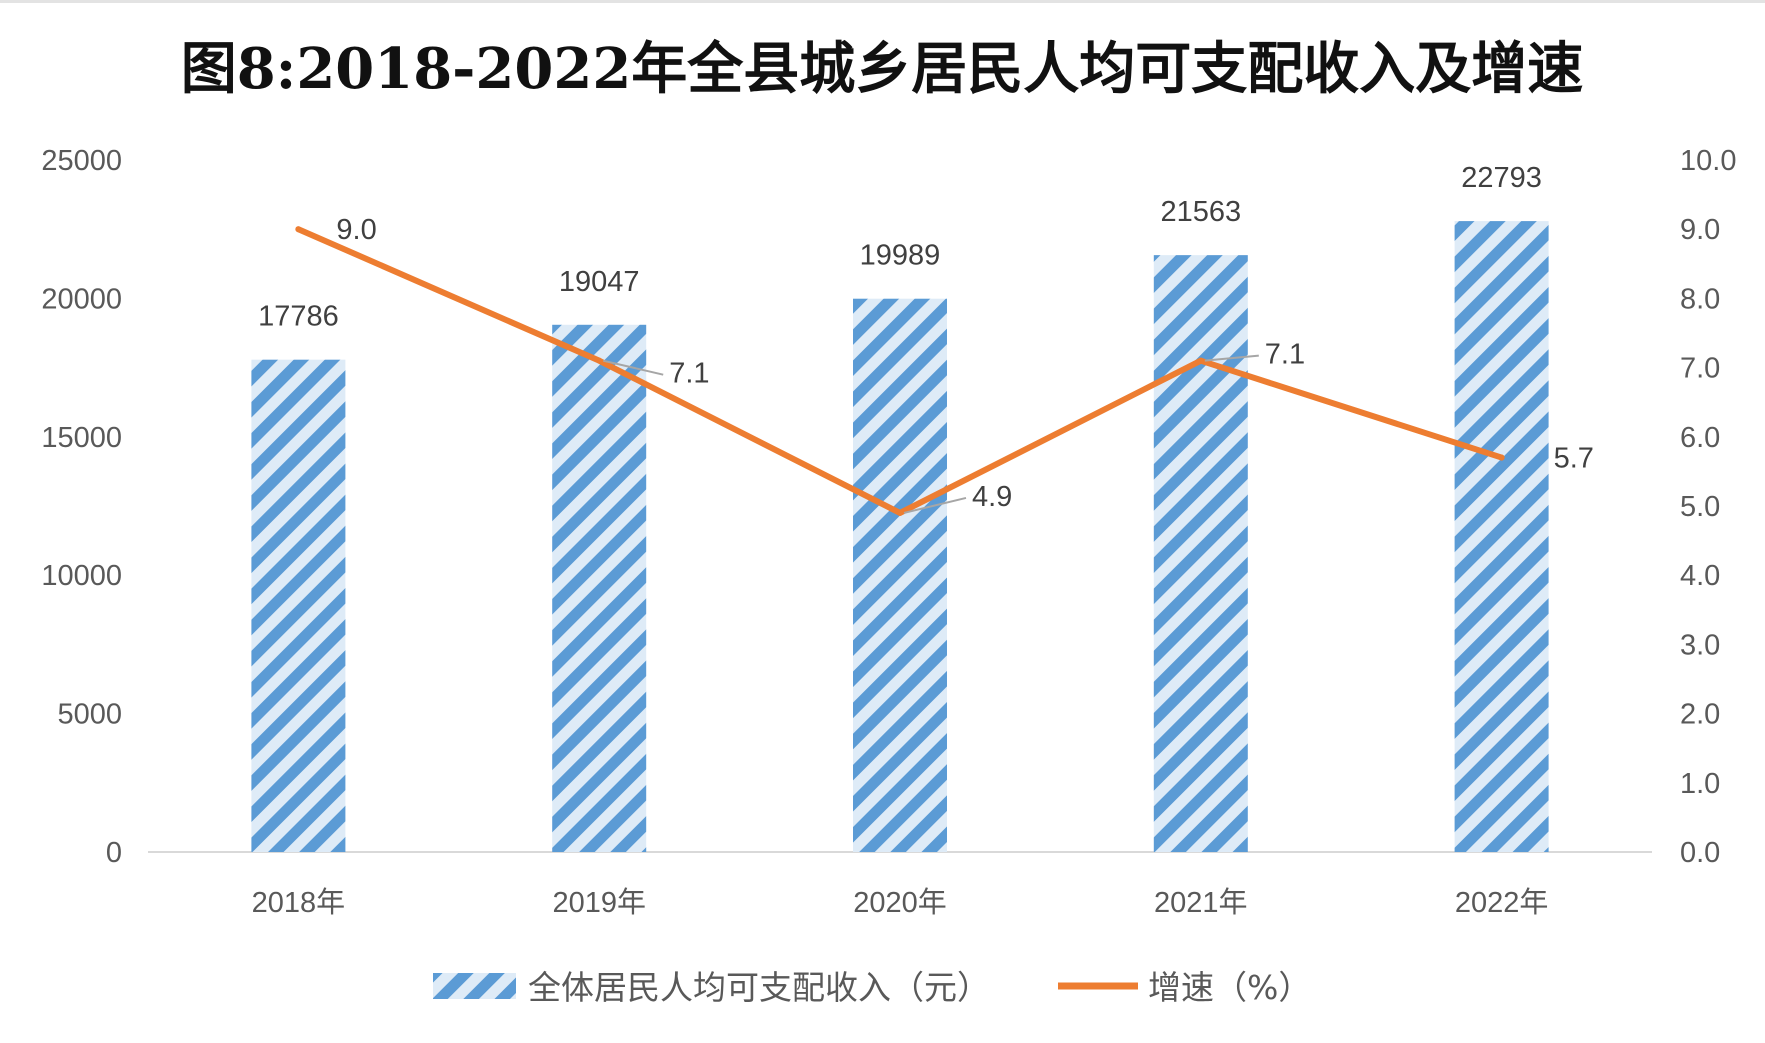 The height and width of the screenshot is (1043, 1765). What do you see at coordinates (474, 986) in the screenshot?
I see `legend-swatch-bar` at bounding box center [474, 986].